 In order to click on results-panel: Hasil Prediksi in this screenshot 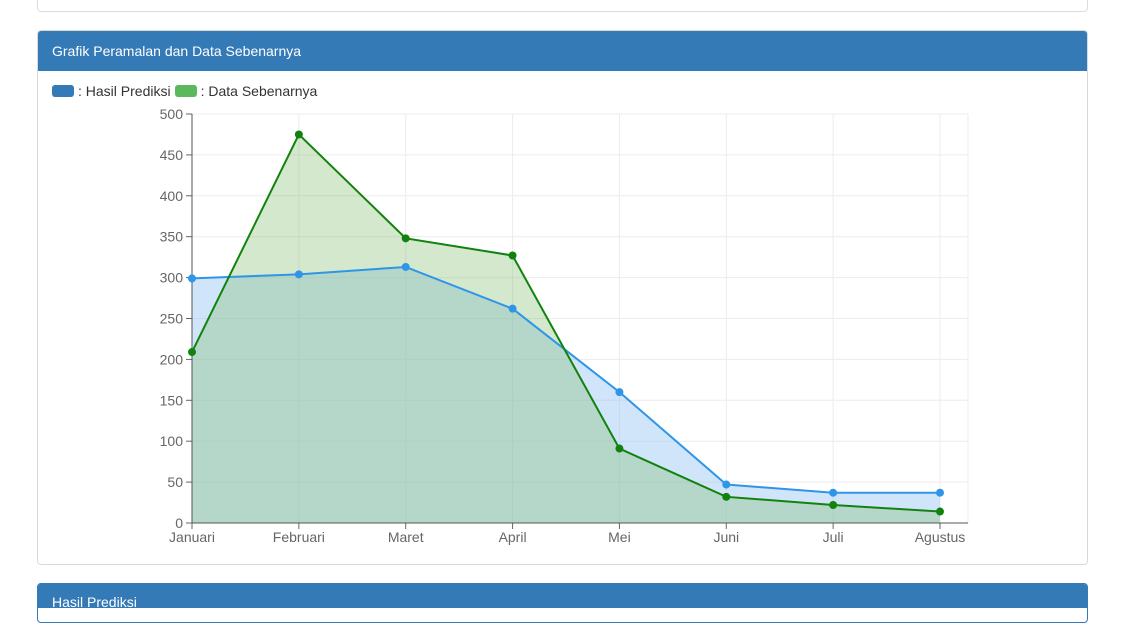, I will do `click(562, 603)`.